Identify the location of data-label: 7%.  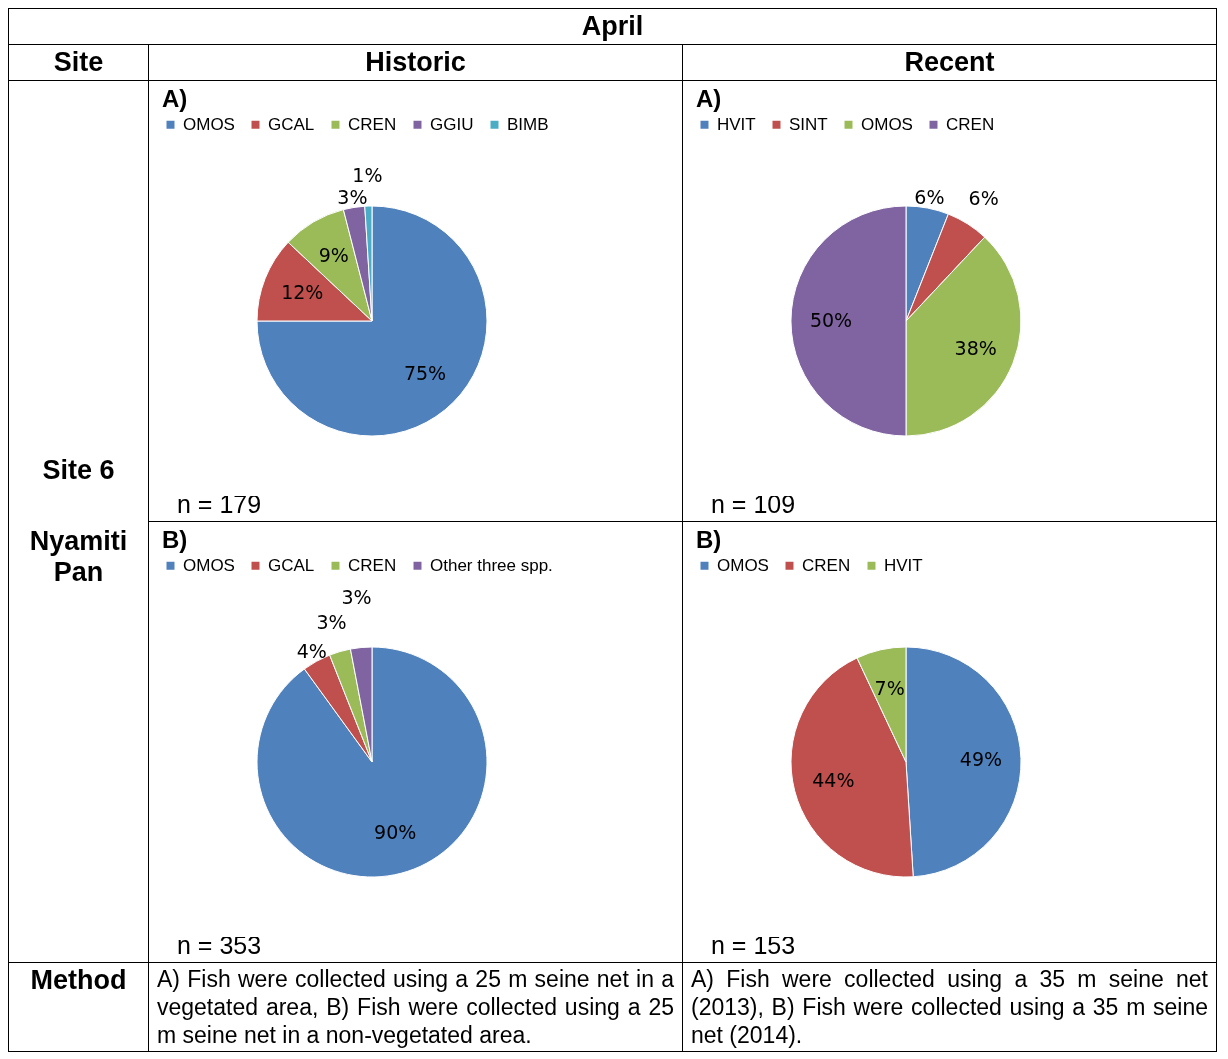
(889, 687).